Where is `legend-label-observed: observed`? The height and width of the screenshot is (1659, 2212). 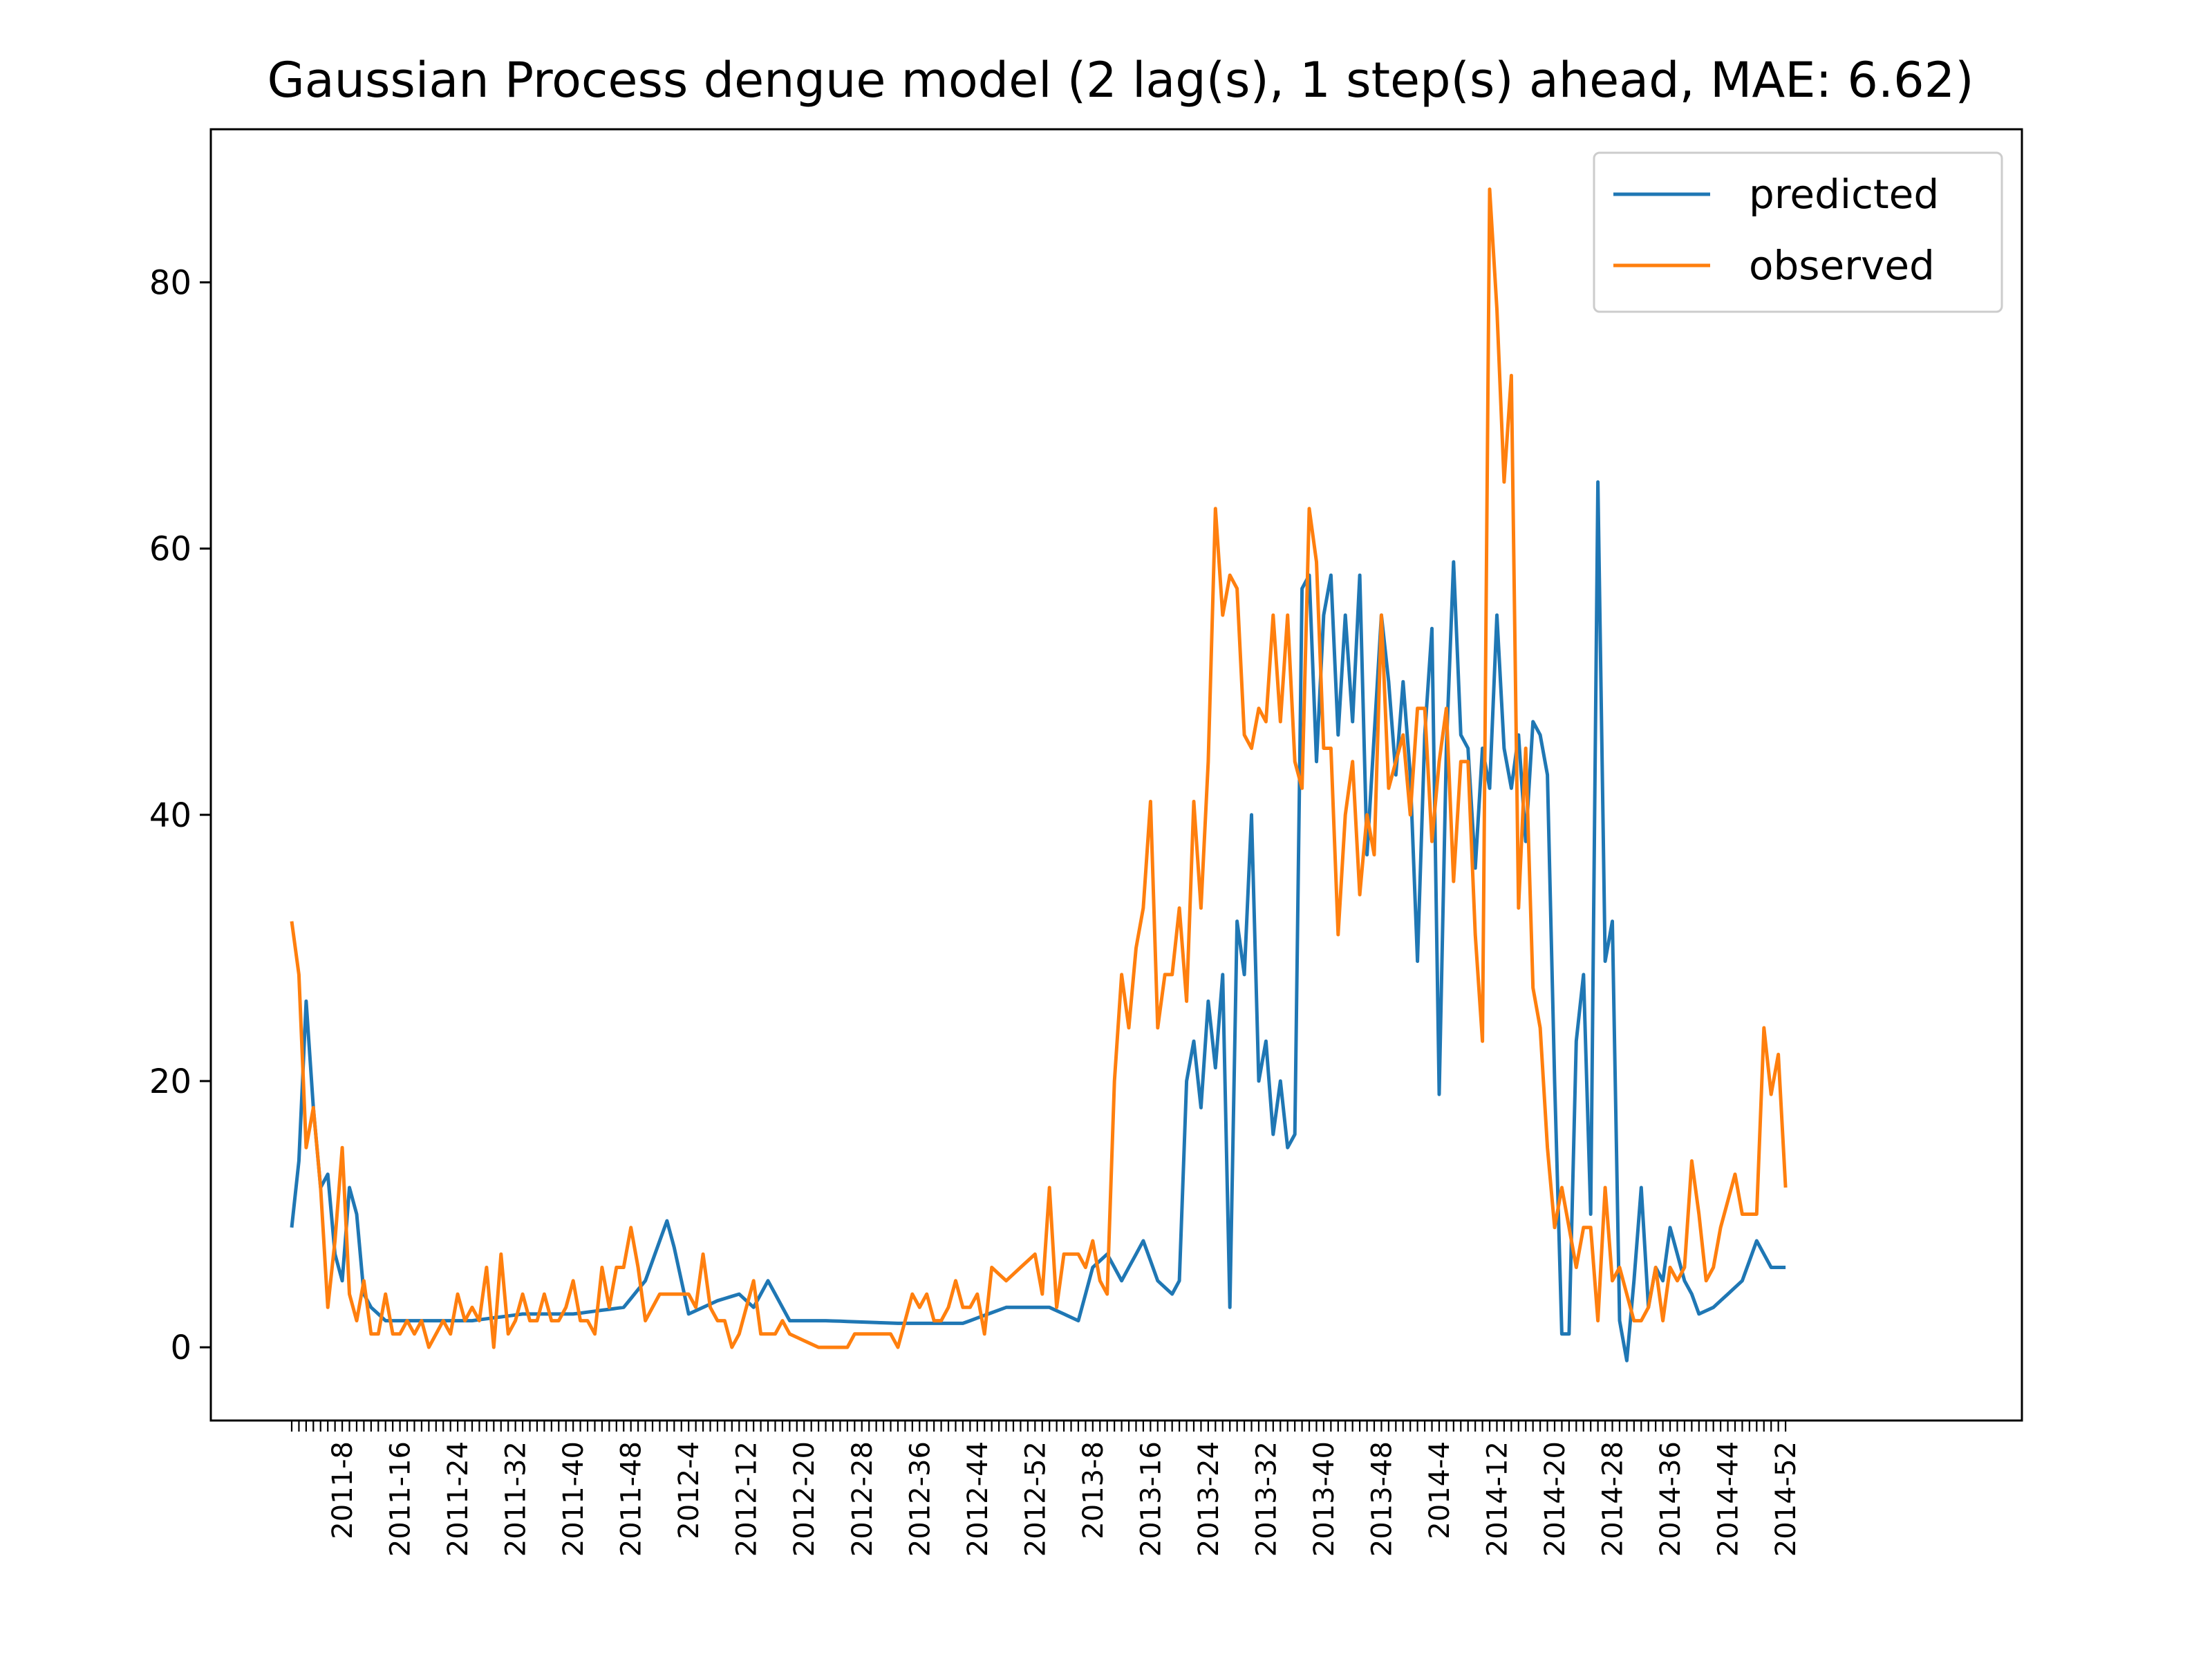
legend-label-observed: observed is located at coordinates (1842, 265).